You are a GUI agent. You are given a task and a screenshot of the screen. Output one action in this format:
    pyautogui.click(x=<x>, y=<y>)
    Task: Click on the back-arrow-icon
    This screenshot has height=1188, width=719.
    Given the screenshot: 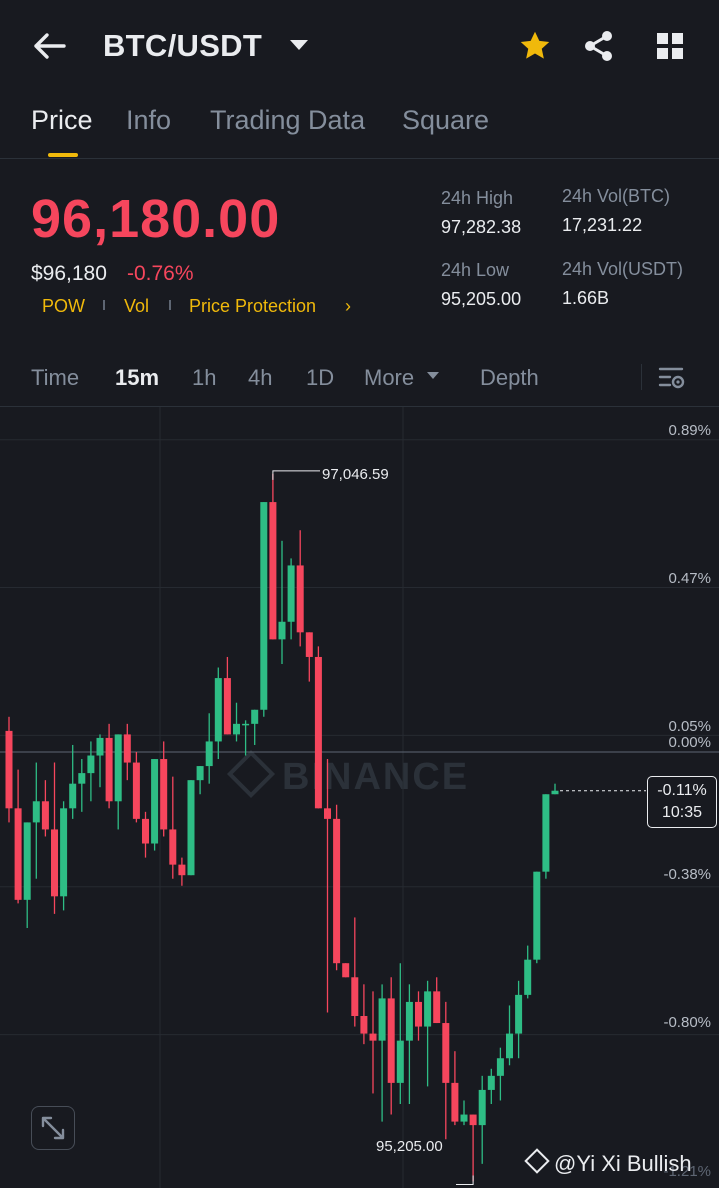 What is the action you would take?
    pyautogui.click(x=50, y=46)
    